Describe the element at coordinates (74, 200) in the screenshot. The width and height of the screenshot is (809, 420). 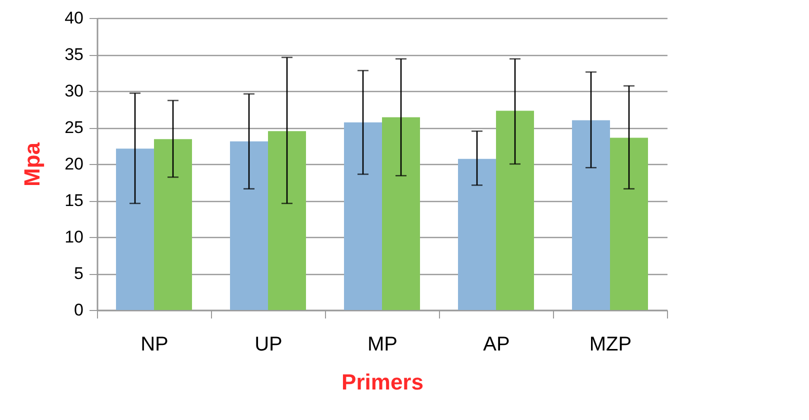
I see `y-tick-label: 15` at that location.